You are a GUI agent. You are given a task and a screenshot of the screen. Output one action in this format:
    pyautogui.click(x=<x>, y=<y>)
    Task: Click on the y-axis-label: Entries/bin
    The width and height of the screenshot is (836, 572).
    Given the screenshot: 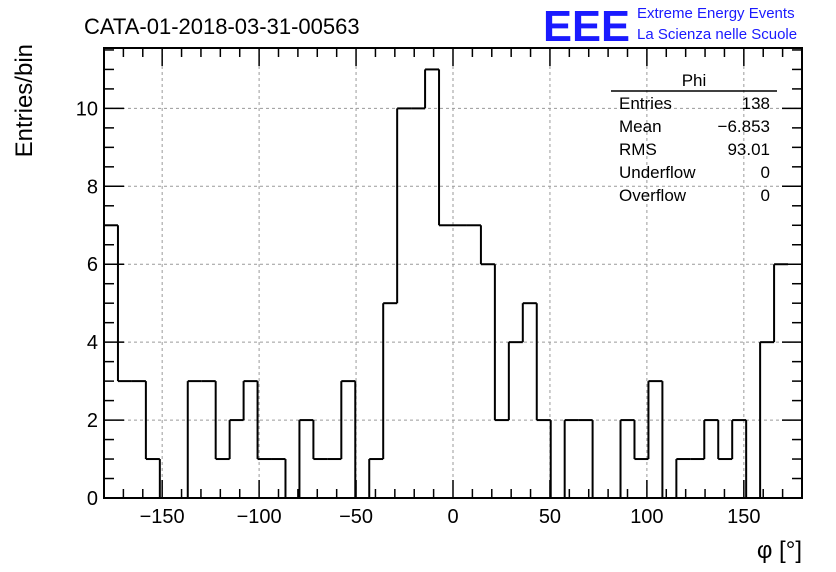 What is the action you would take?
    pyautogui.click(x=24, y=100)
    